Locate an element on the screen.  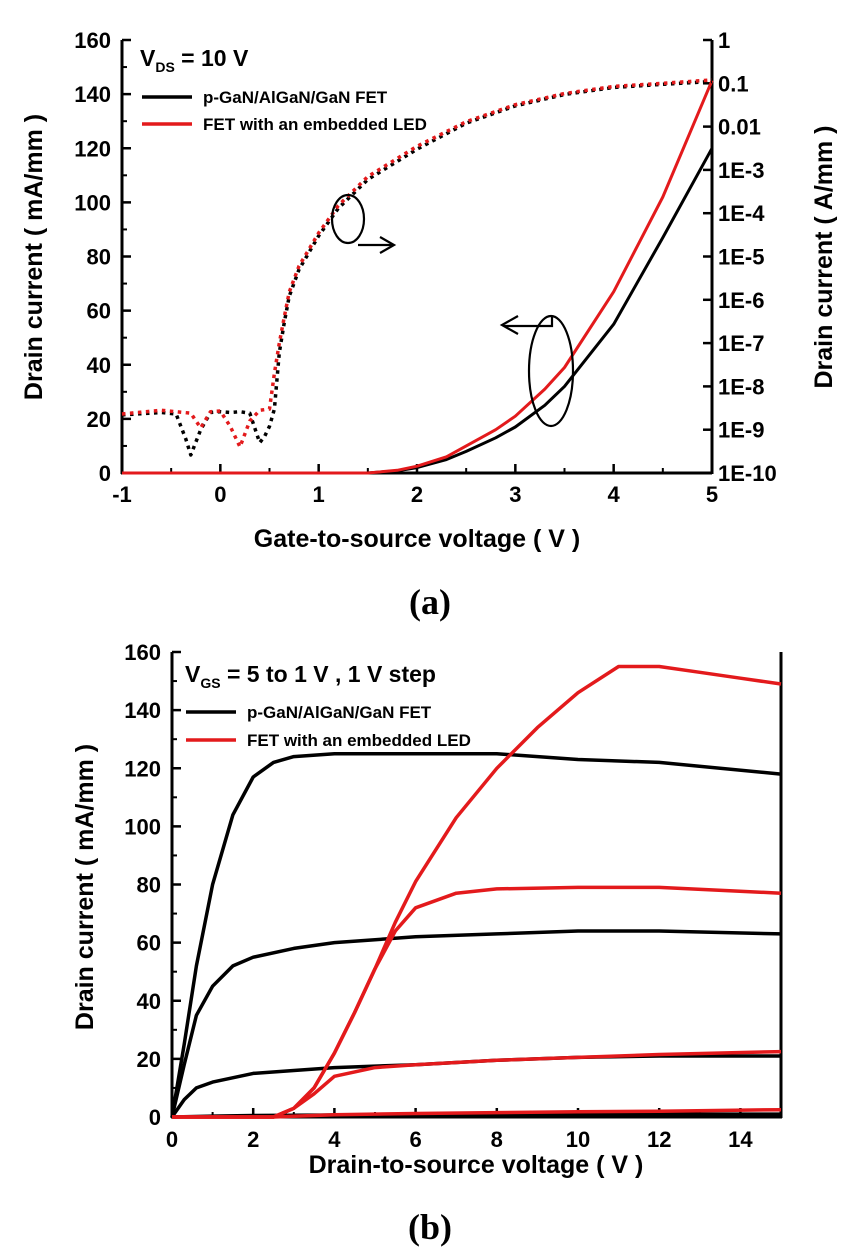
b-vgs-annotation: VGS = 5 to 1 V , 1 V step is located at coordinates (310, 676).